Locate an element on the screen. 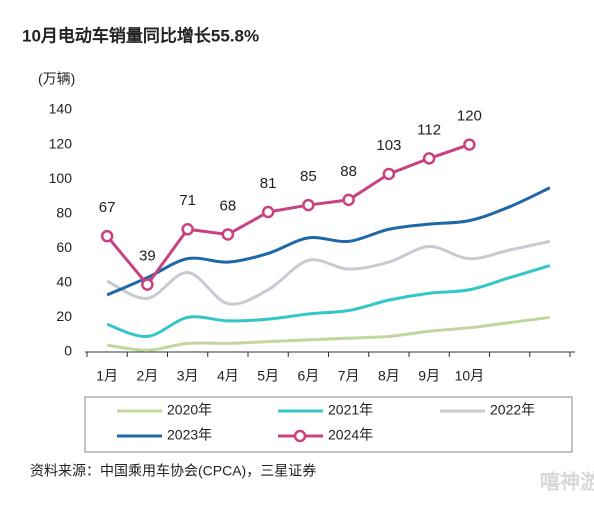  data-label: 68 is located at coordinates (228, 205).